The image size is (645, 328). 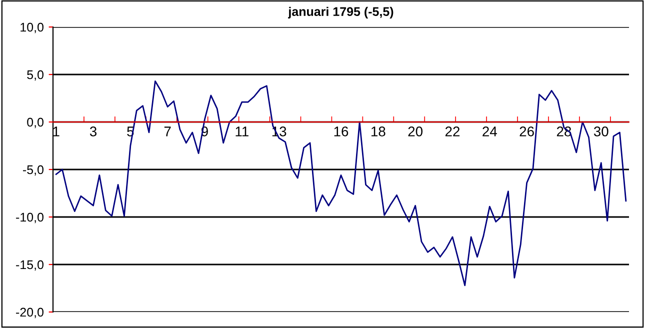 I want to click on x-tick-label: 22, so click(x=452, y=131).